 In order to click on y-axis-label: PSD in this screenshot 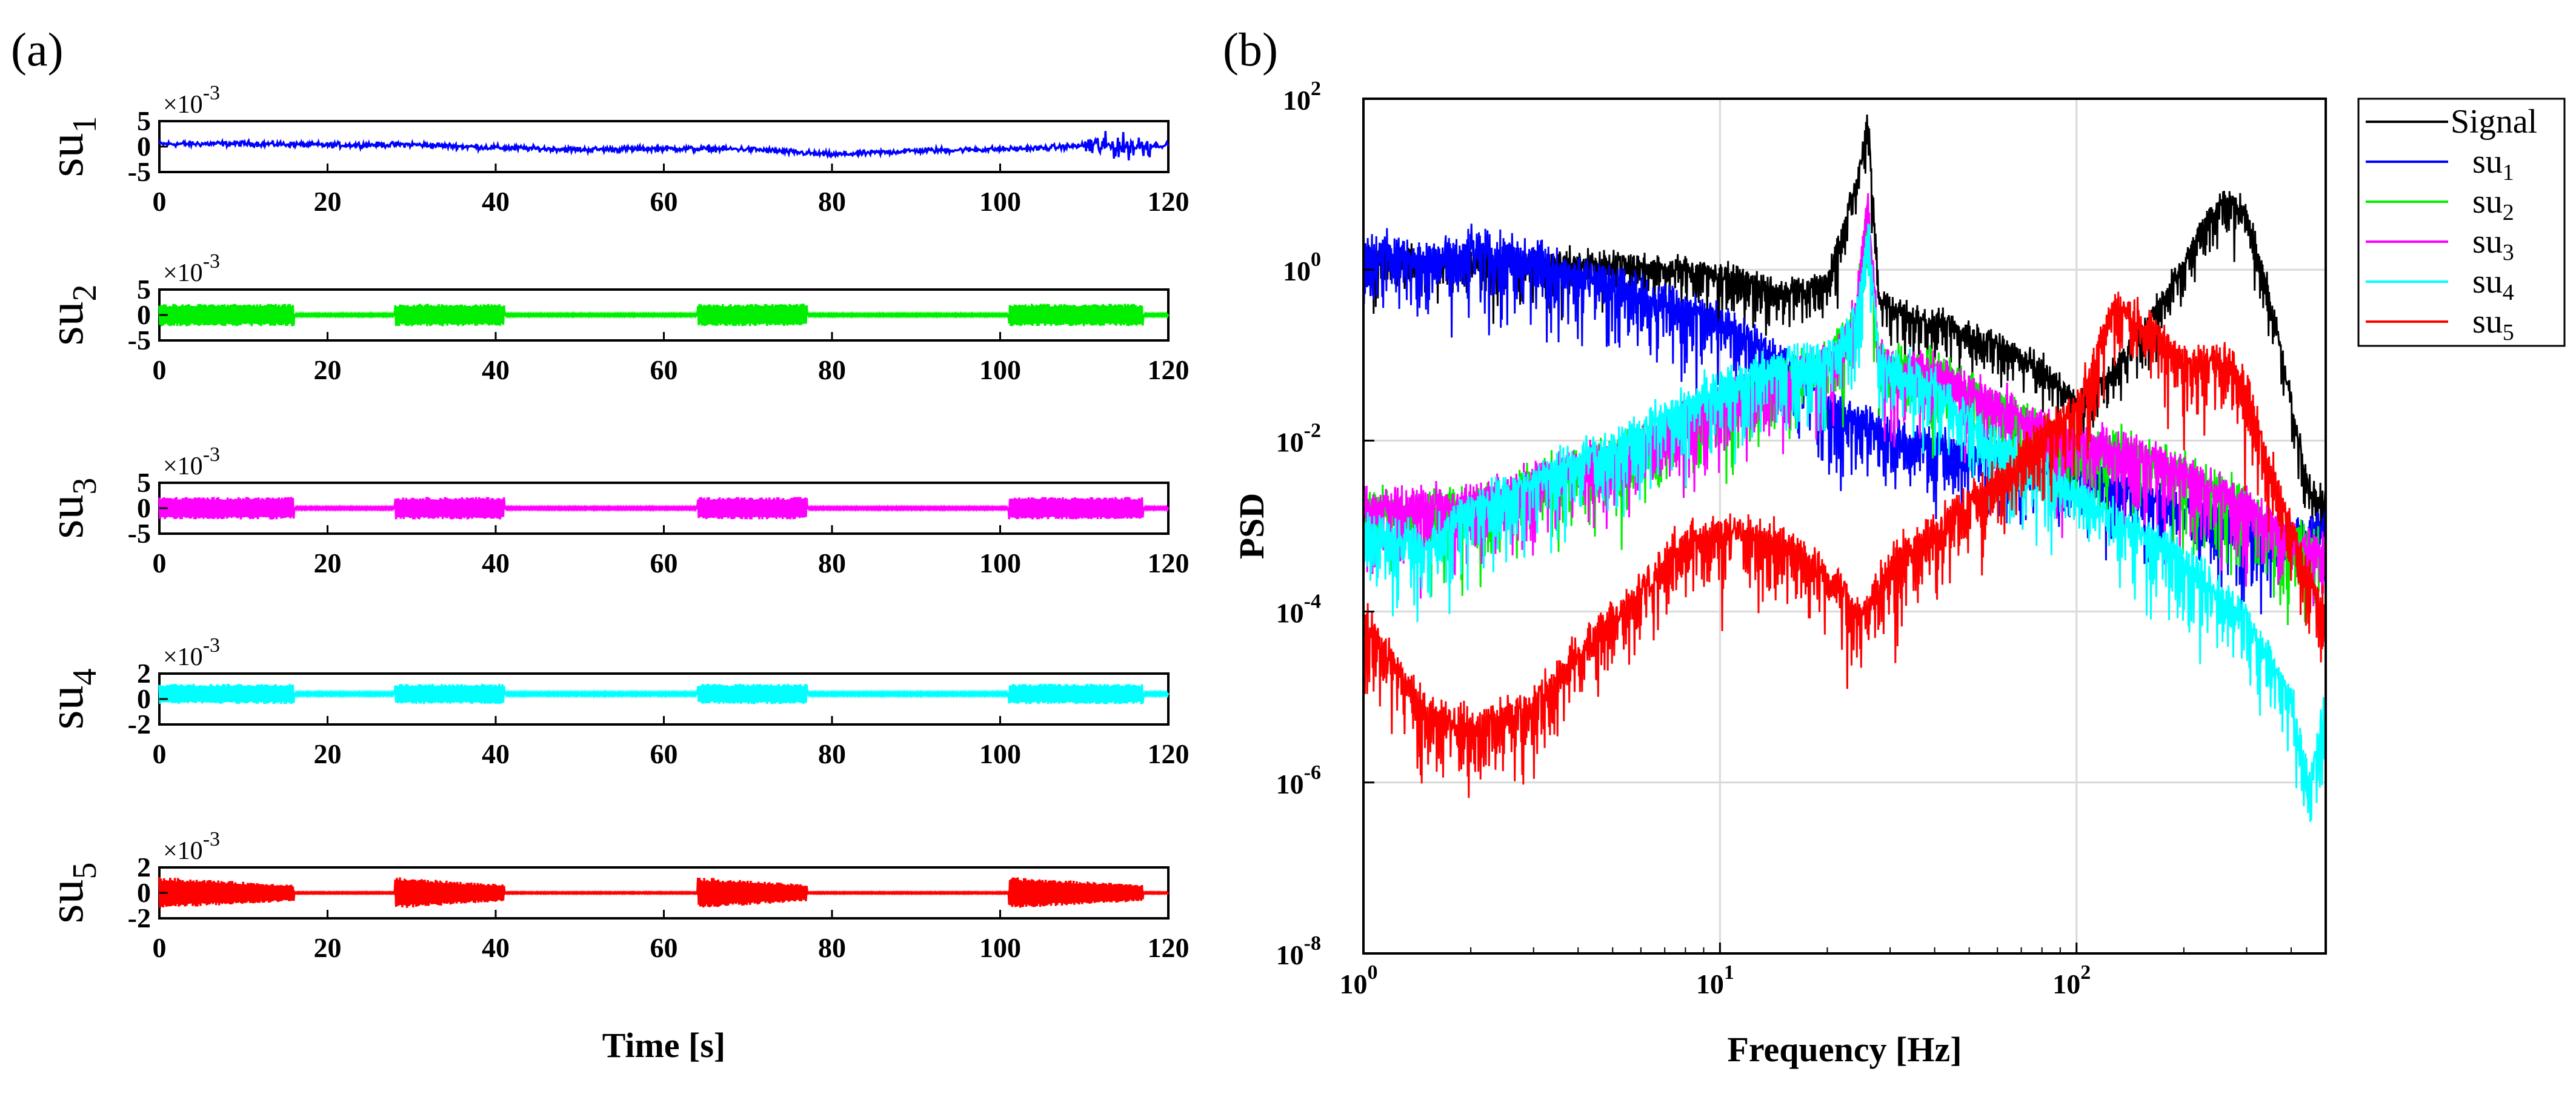, I will do `click(1251, 526)`.